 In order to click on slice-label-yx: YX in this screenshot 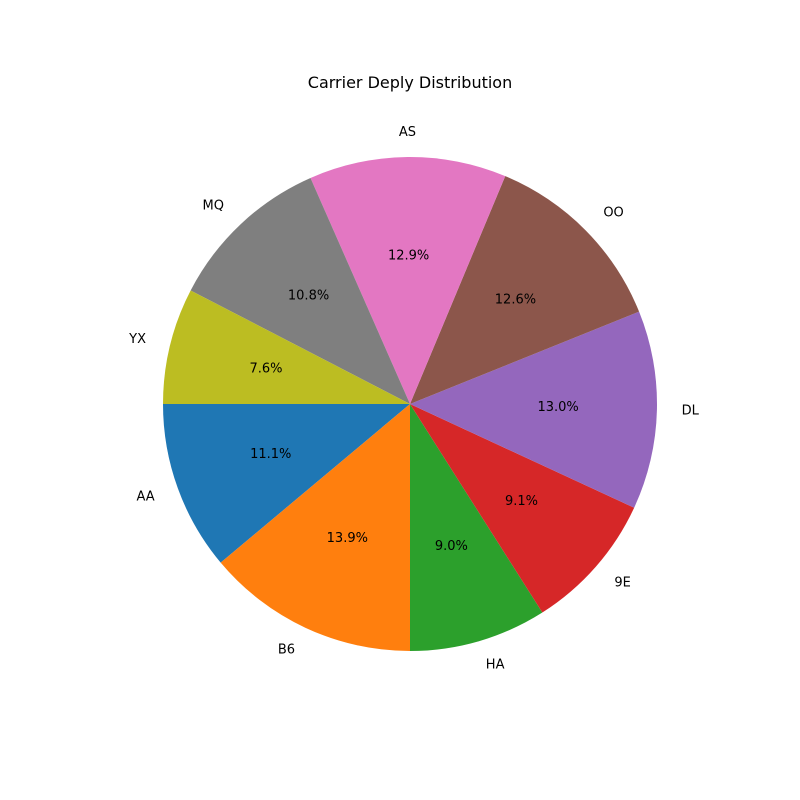, I will do `click(137, 339)`.